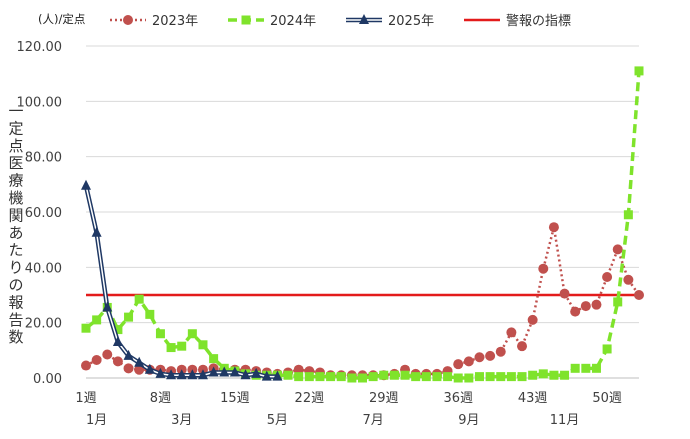  Describe the element at coordinates (15, 111) in the screenshot. I see `y-axis-label-char: 一` at that location.